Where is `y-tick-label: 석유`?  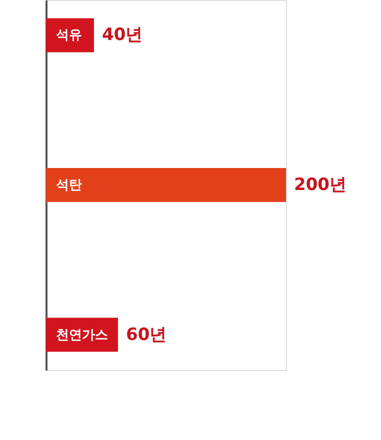
y-tick-label: 석유 is located at coordinates (69, 36).